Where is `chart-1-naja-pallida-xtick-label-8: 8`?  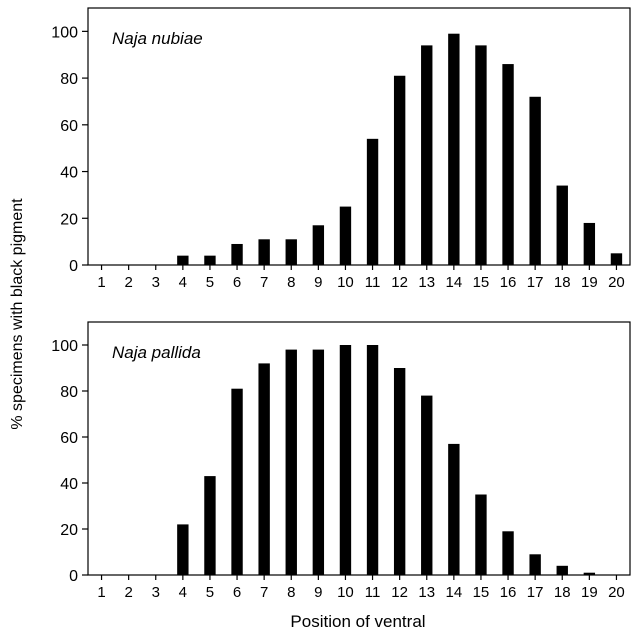 chart-1-naja-pallida-xtick-label-8: 8 is located at coordinates (291, 592).